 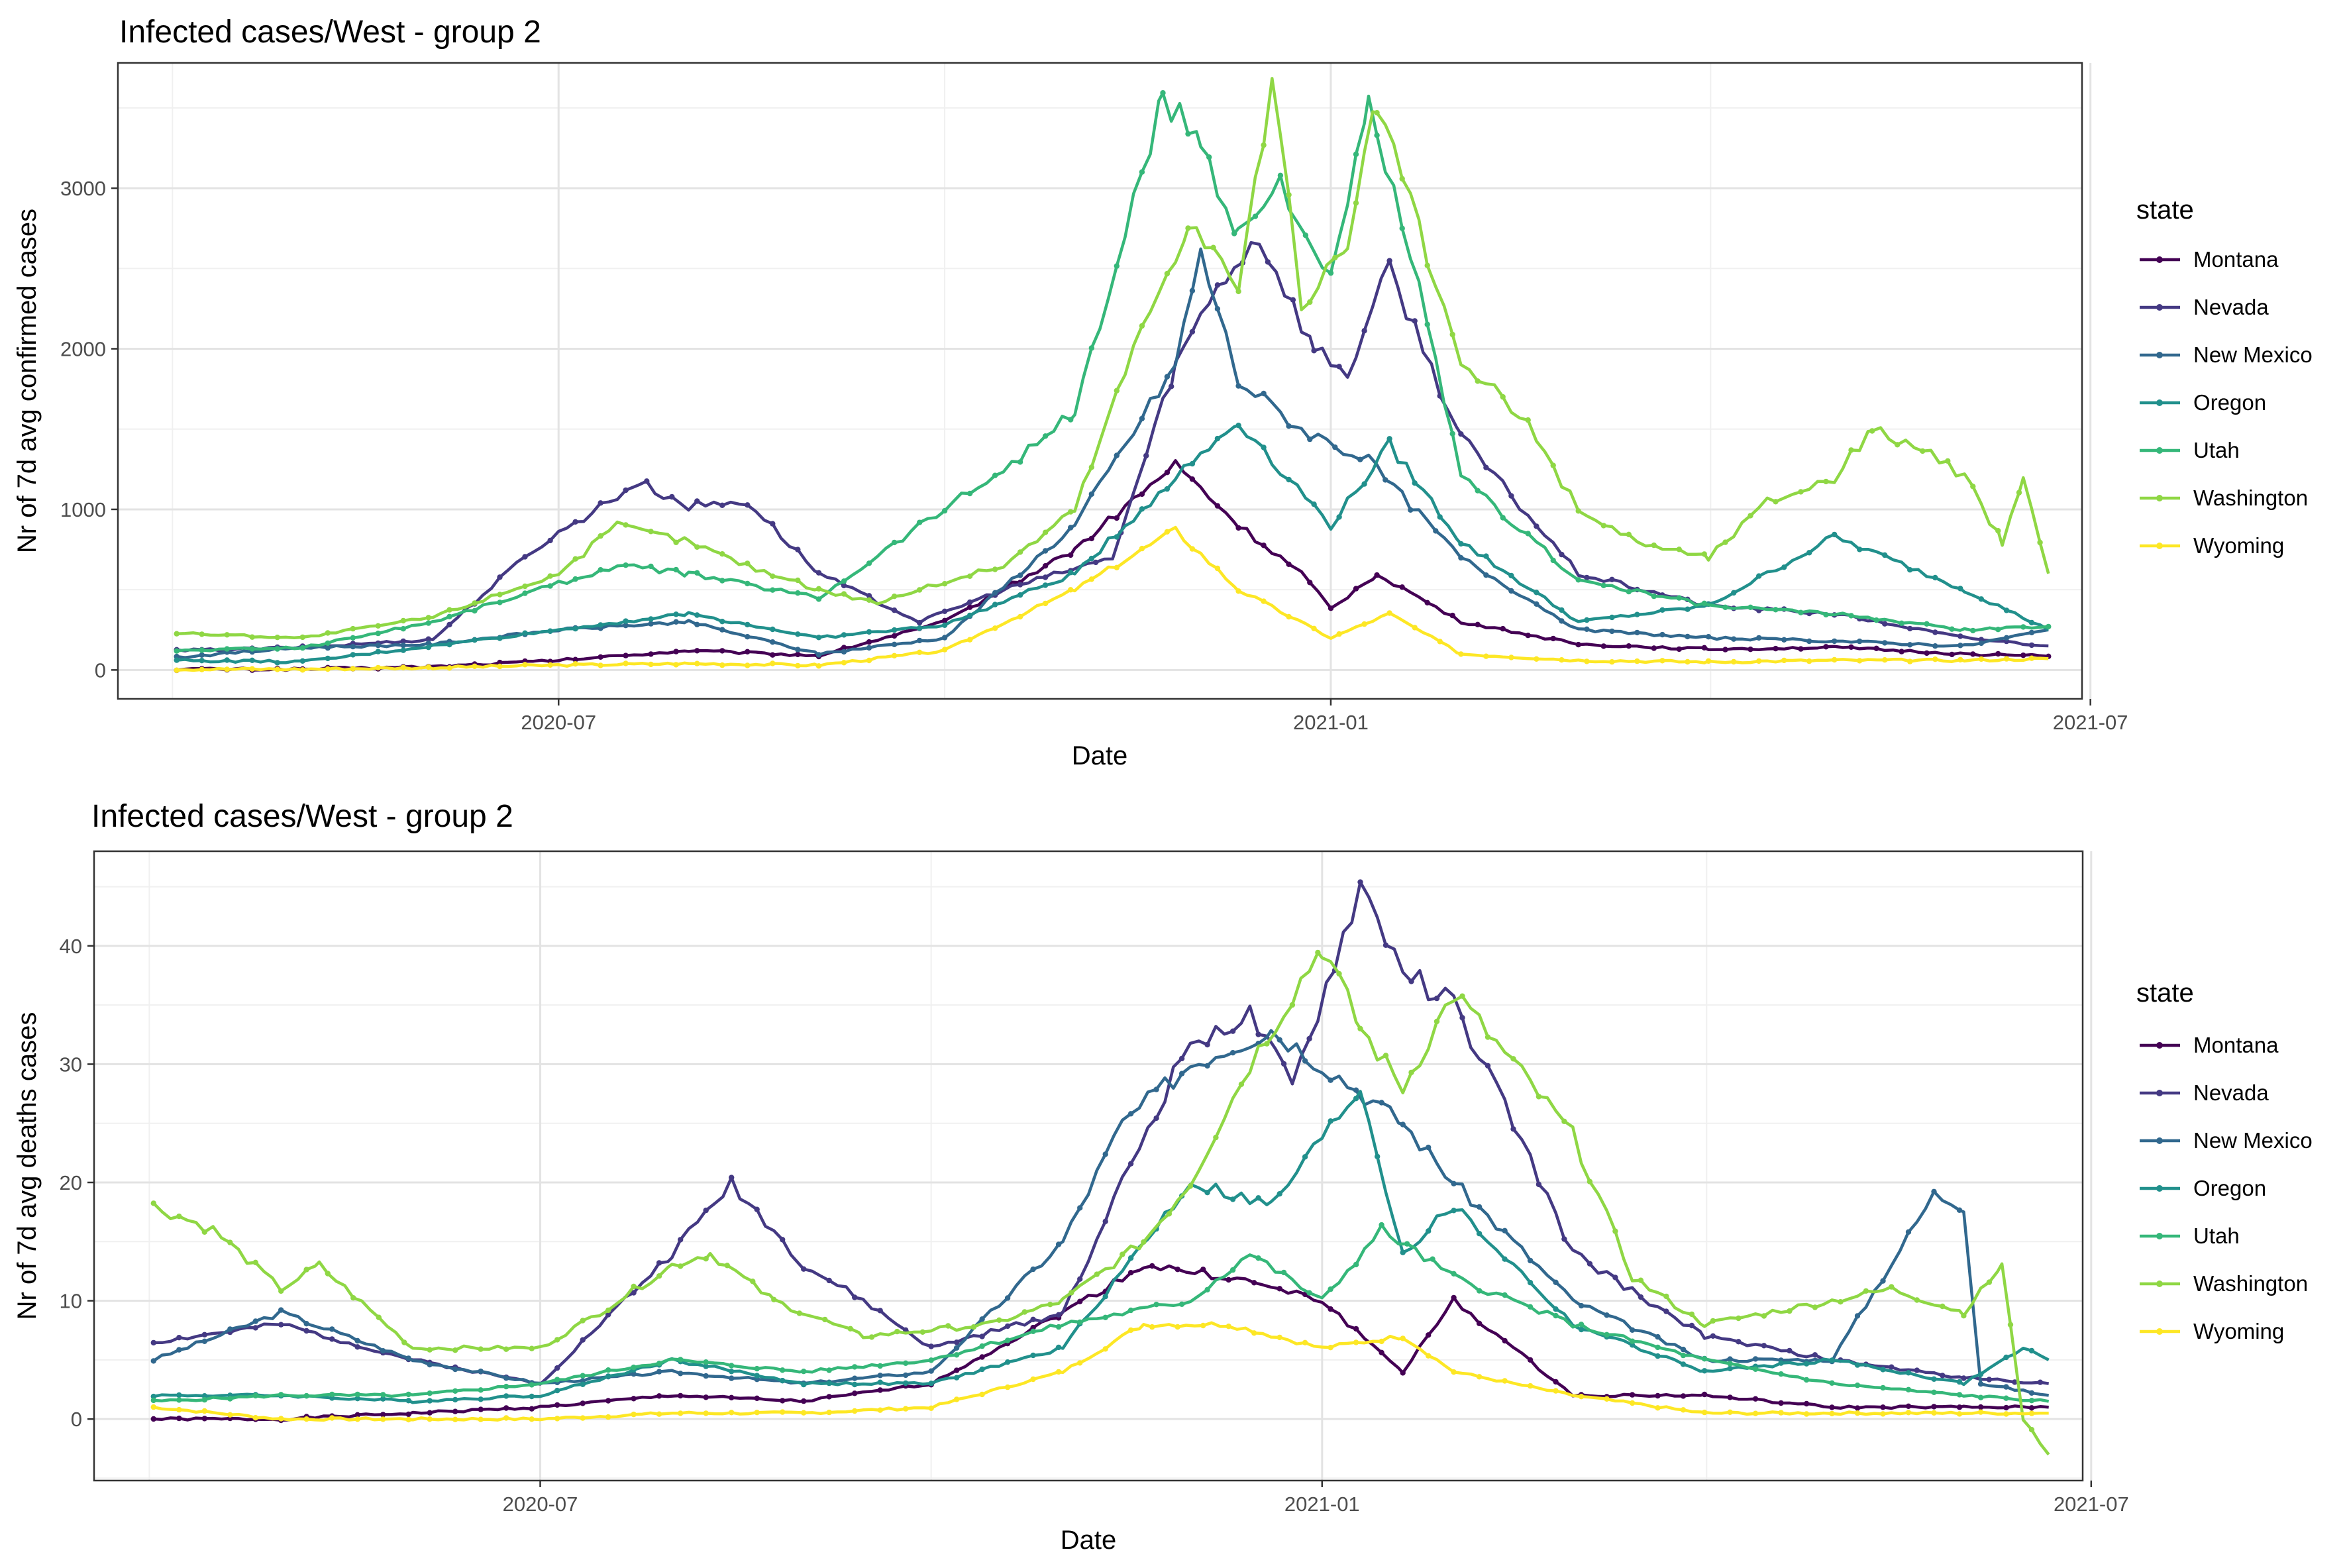 I want to click on y-tick-label: 20, so click(x=71, y=1182).